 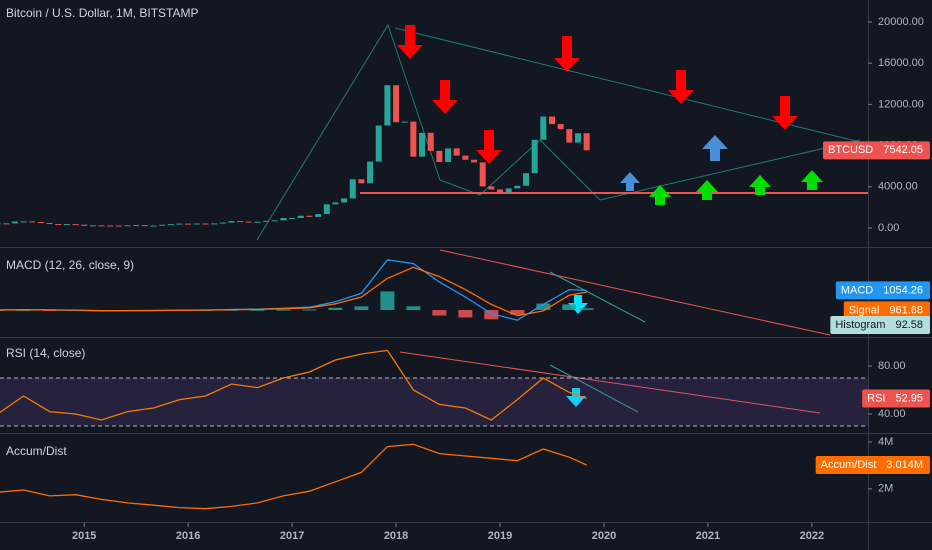 What do you see at coordinates (882, 290) in the screenshot?
I see `value-box: MACD 1054.26` at bounding box center [882, 290].